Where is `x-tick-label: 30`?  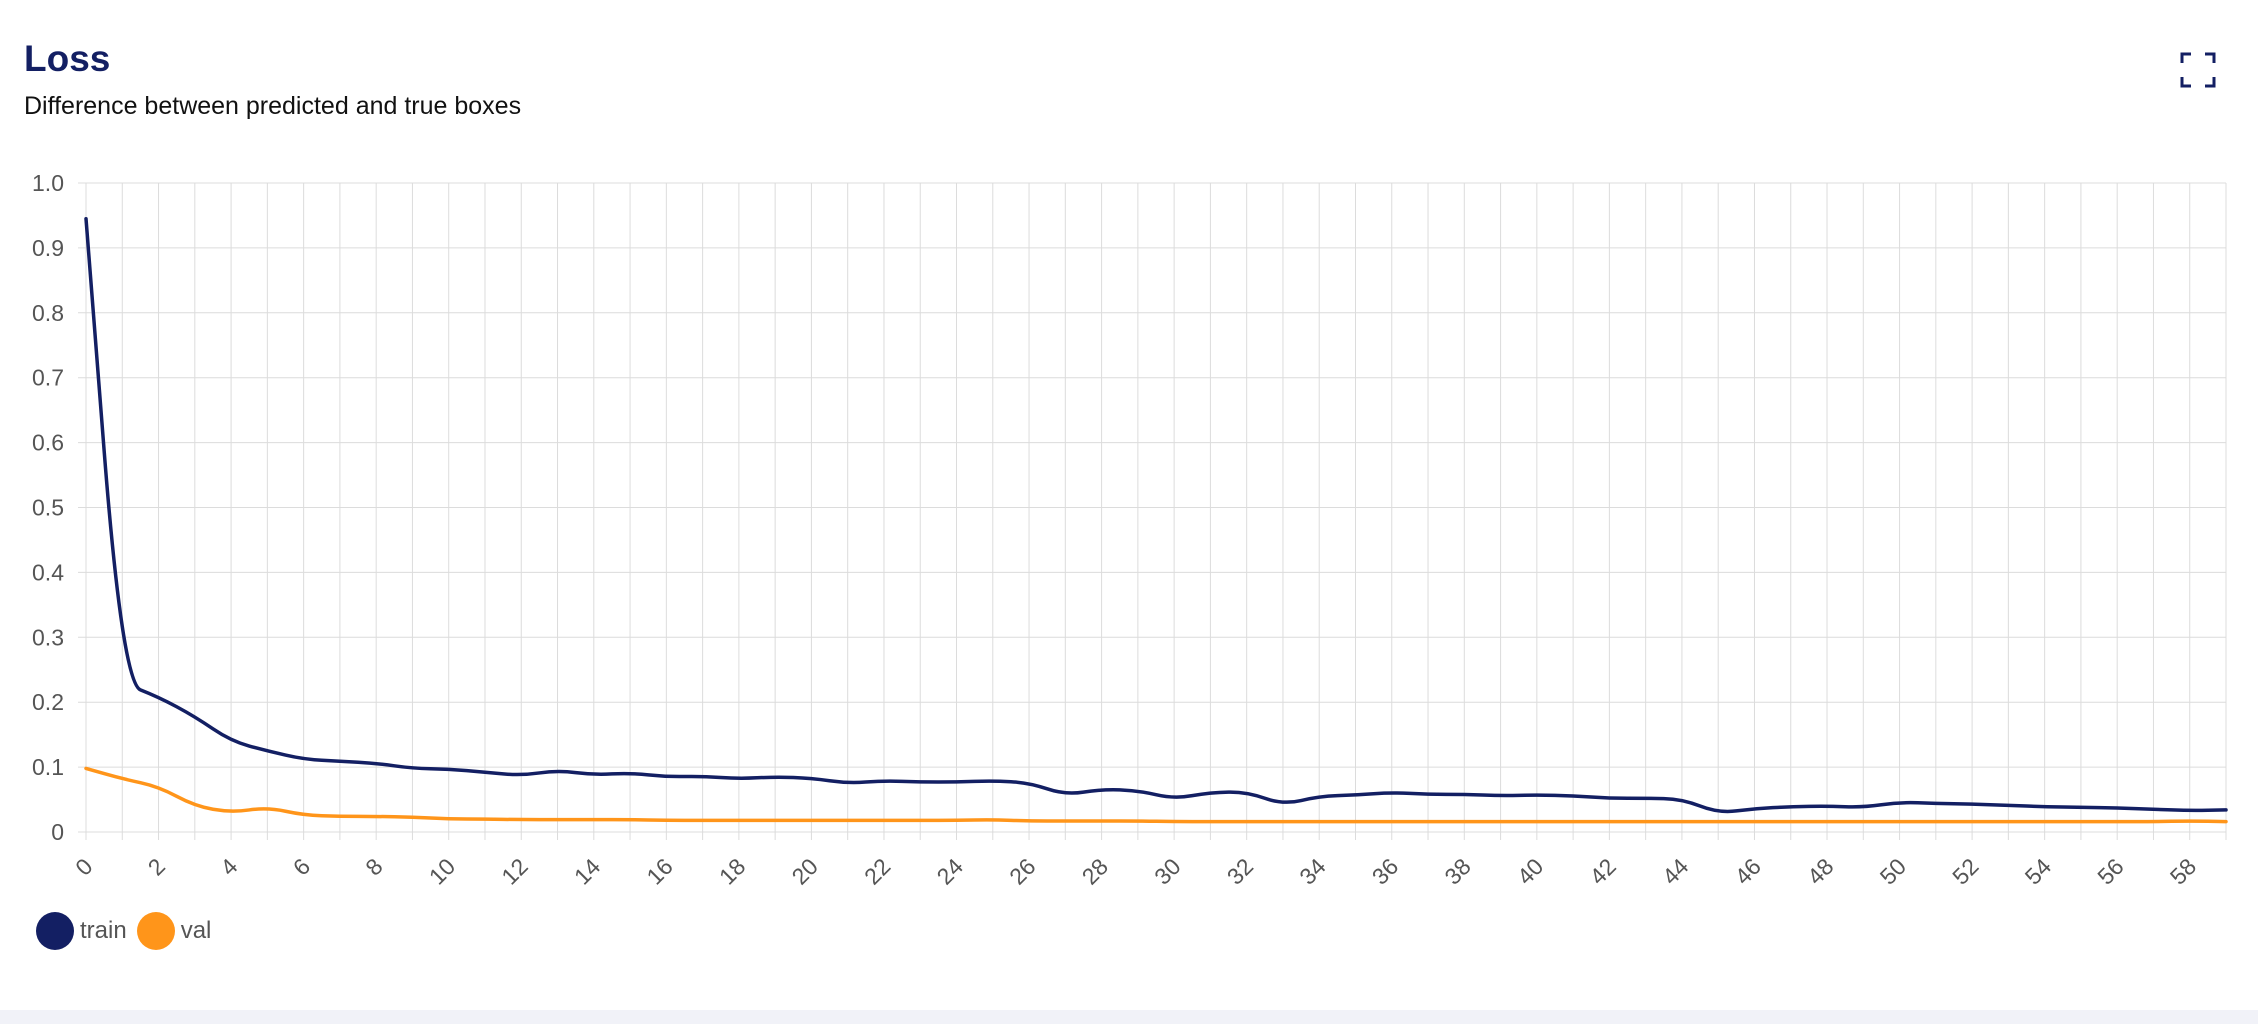
x-tick-label: 30 is located at coordinates (1167, 871).